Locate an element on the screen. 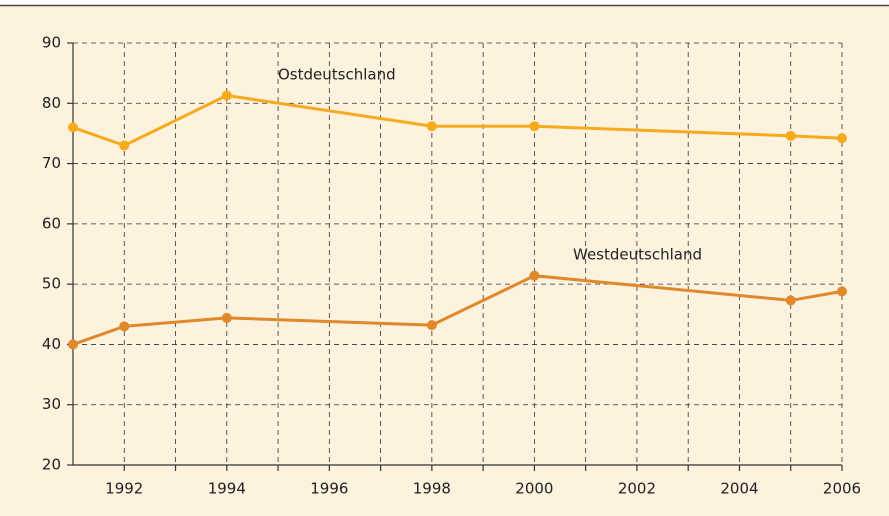  y-tick-label: 90 is located at coordinates (51, 43).